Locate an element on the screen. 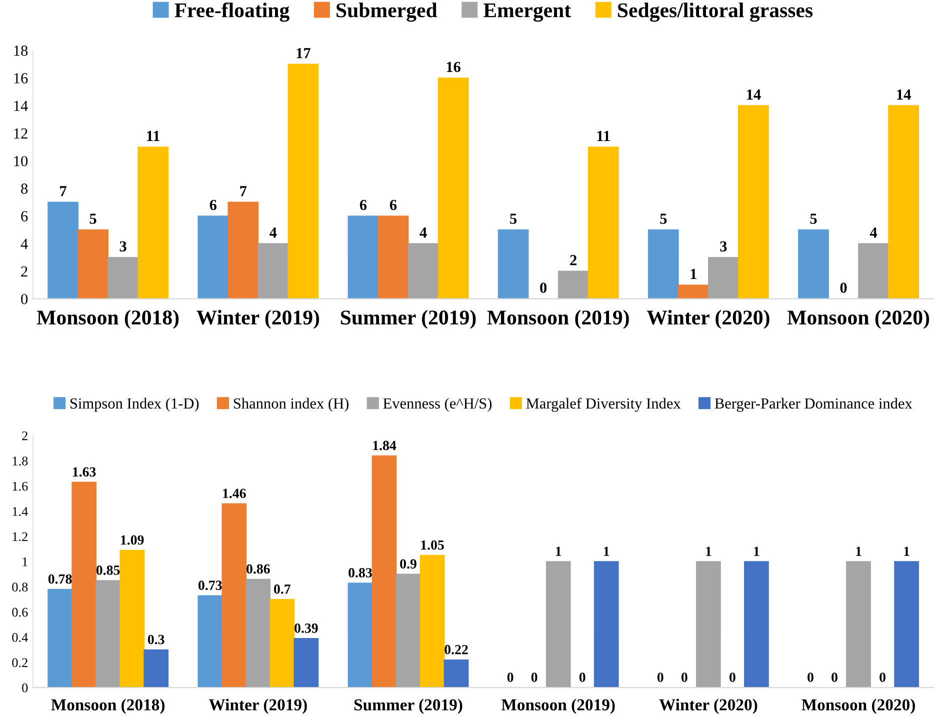  y-tick-label: 0.4 is located at coordinates (20, 637).